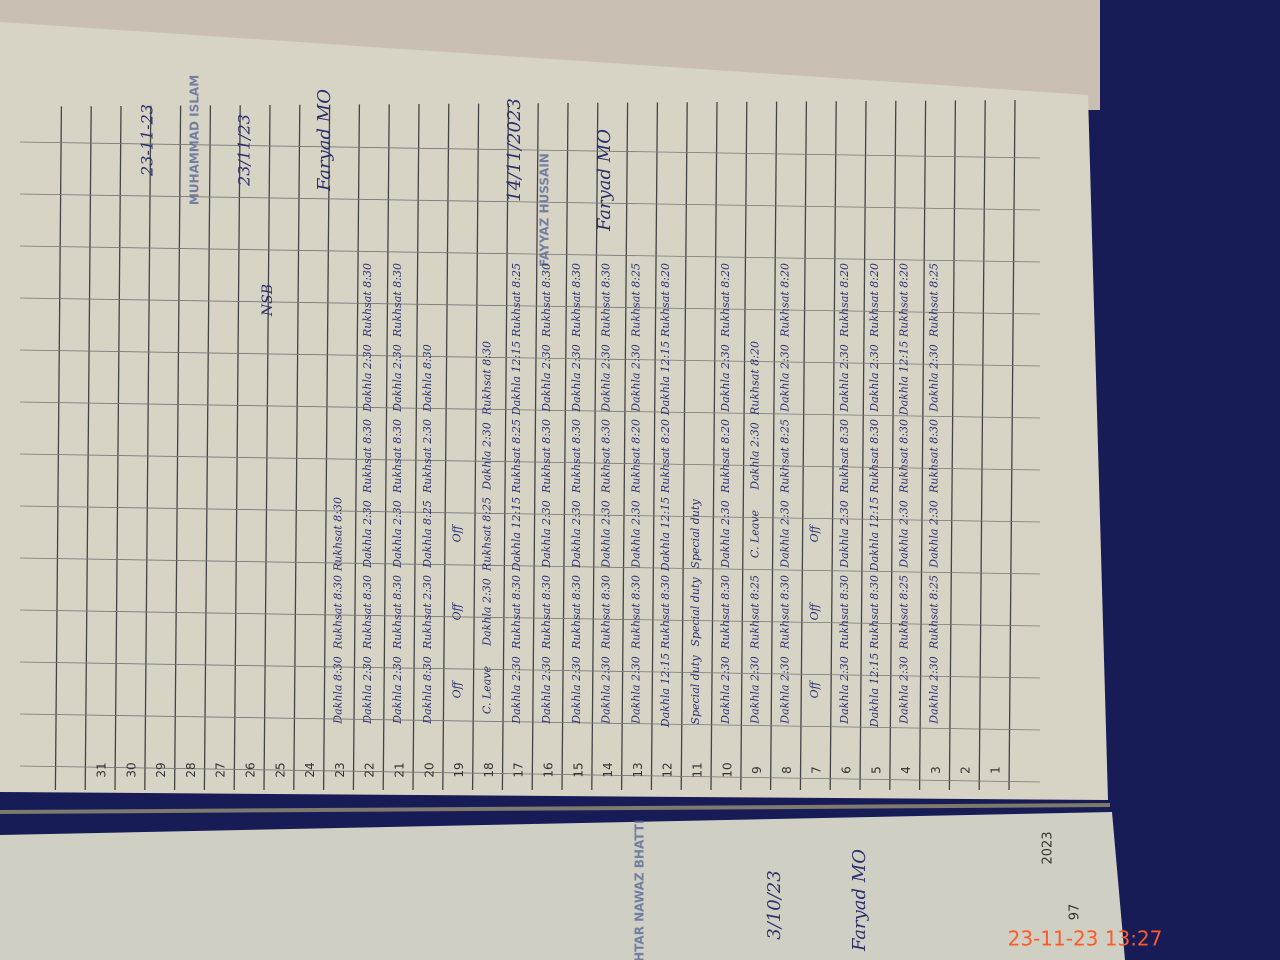 Image resolution: width=1280 pixels, height=960 pixels. What do you see at coordinates (817, 770) in the screenshot?
I see `row-number: 7` at bounding box center [817, 770].